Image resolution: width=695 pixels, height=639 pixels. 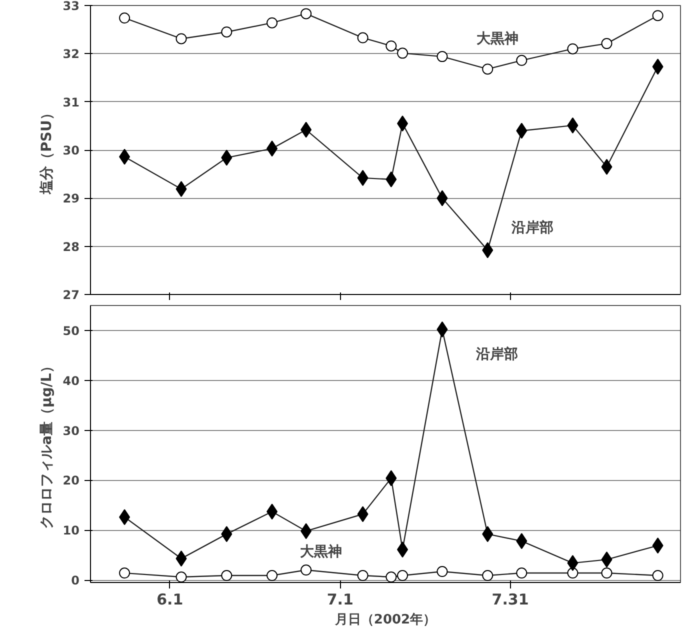 I want to click on y-axis-title: 塩分（PSU）, so click(x=46, y=150).